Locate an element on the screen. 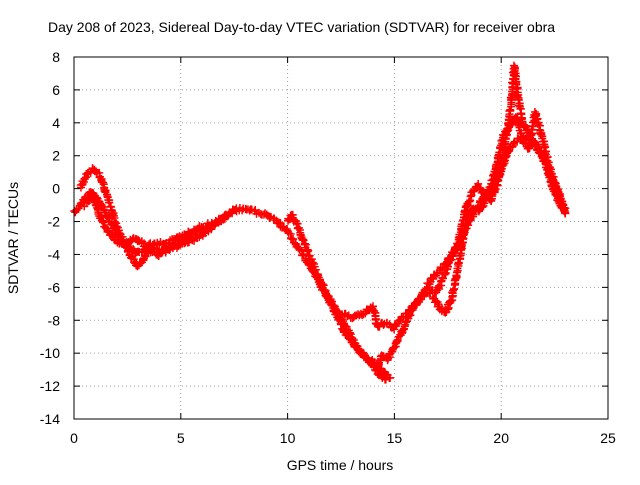 The height and width of the screenshot is (485, 640). x-tick-label: 10 is located at coordinates (288, 438).